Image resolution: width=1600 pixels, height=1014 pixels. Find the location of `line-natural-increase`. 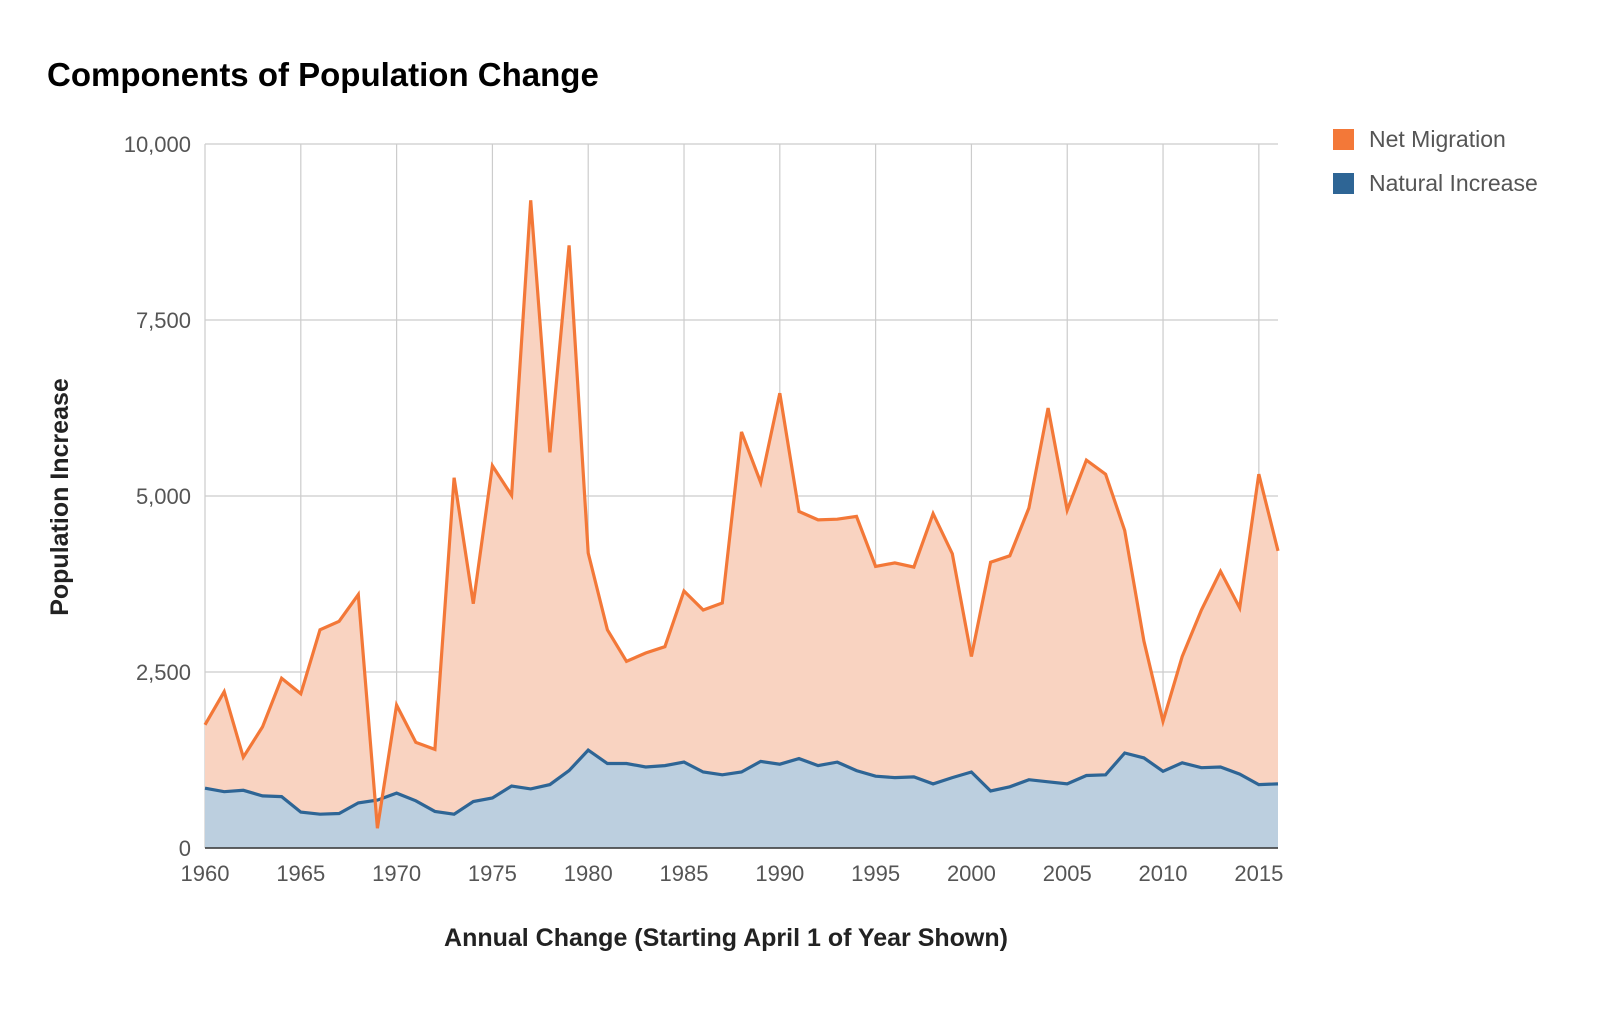

line-natural-increase is located at coordinates (741, 781).